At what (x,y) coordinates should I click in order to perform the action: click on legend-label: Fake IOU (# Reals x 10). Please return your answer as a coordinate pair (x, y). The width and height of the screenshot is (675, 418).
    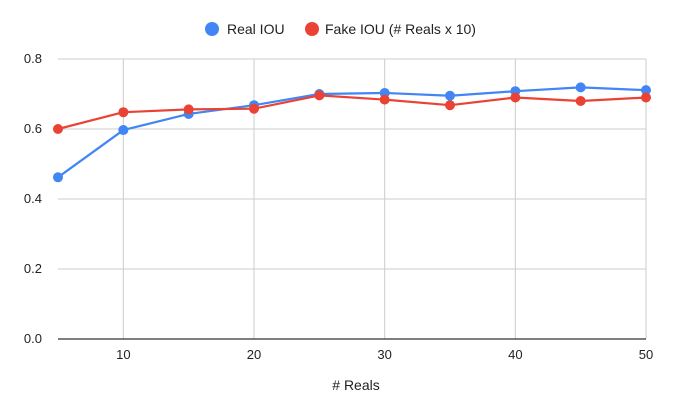
    Looking at the image, I should click on (400, 29).